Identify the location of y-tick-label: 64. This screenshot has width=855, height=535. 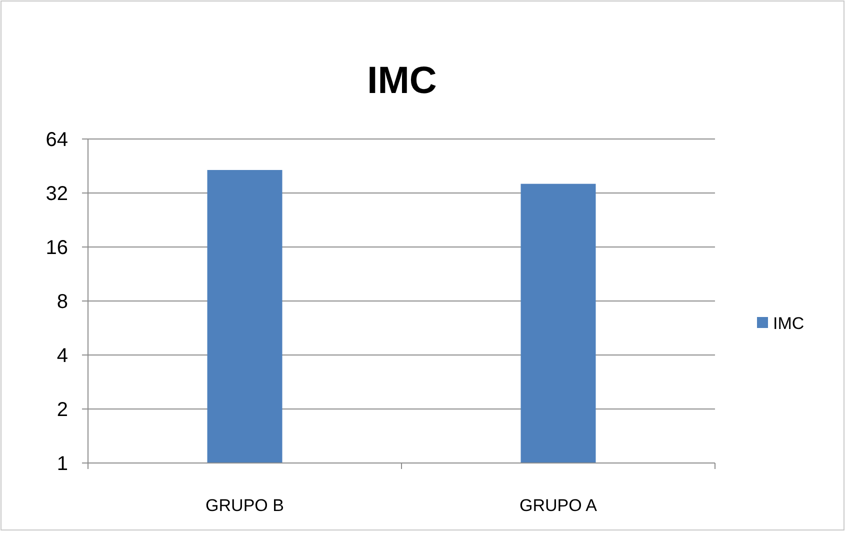
(57, 140).